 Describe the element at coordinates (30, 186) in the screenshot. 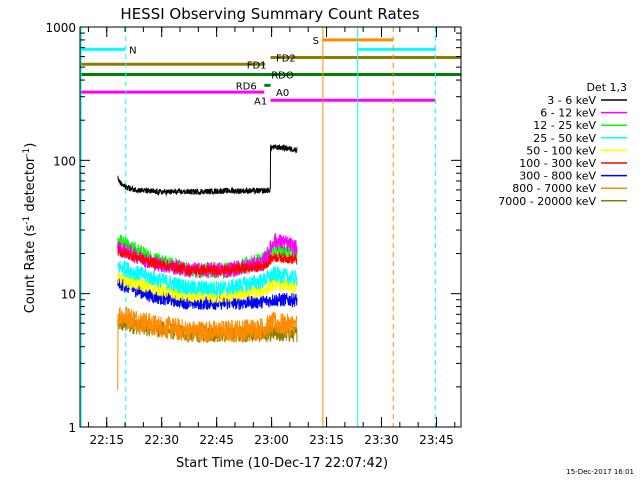

I see `y-axis-label-mid: detector` at that location.